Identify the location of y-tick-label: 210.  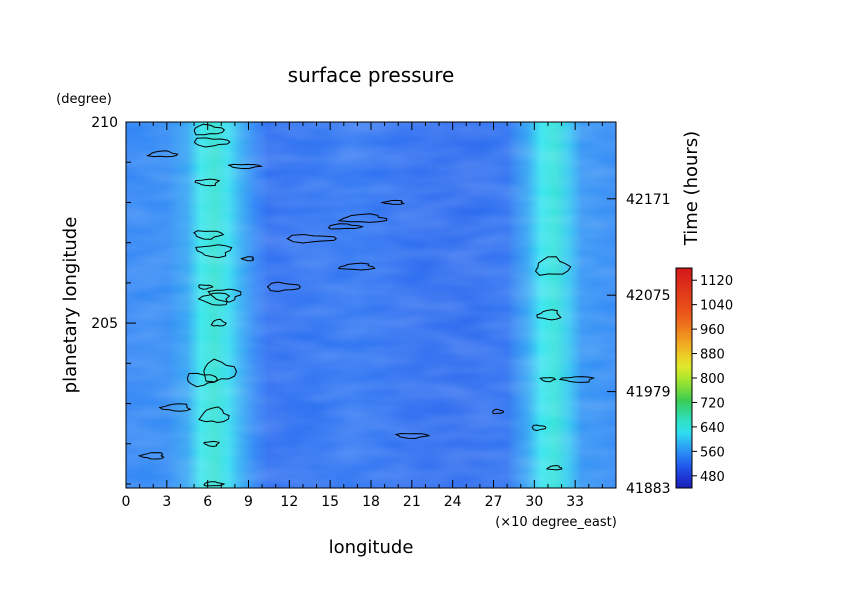
(104, 123).